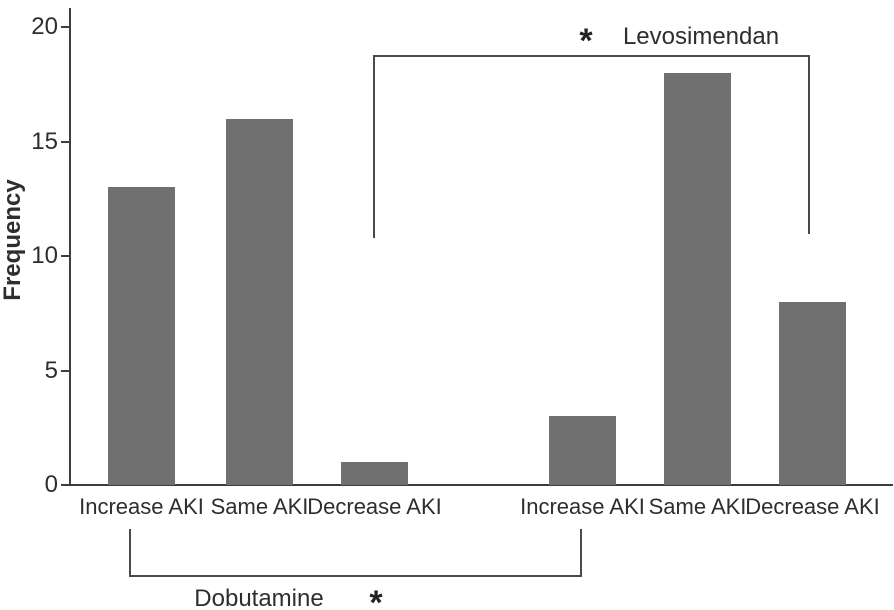  What do you see at coordinates (70, 247) in the screenshot?
I see `y-axis-line` at bounding box center [70, 247].